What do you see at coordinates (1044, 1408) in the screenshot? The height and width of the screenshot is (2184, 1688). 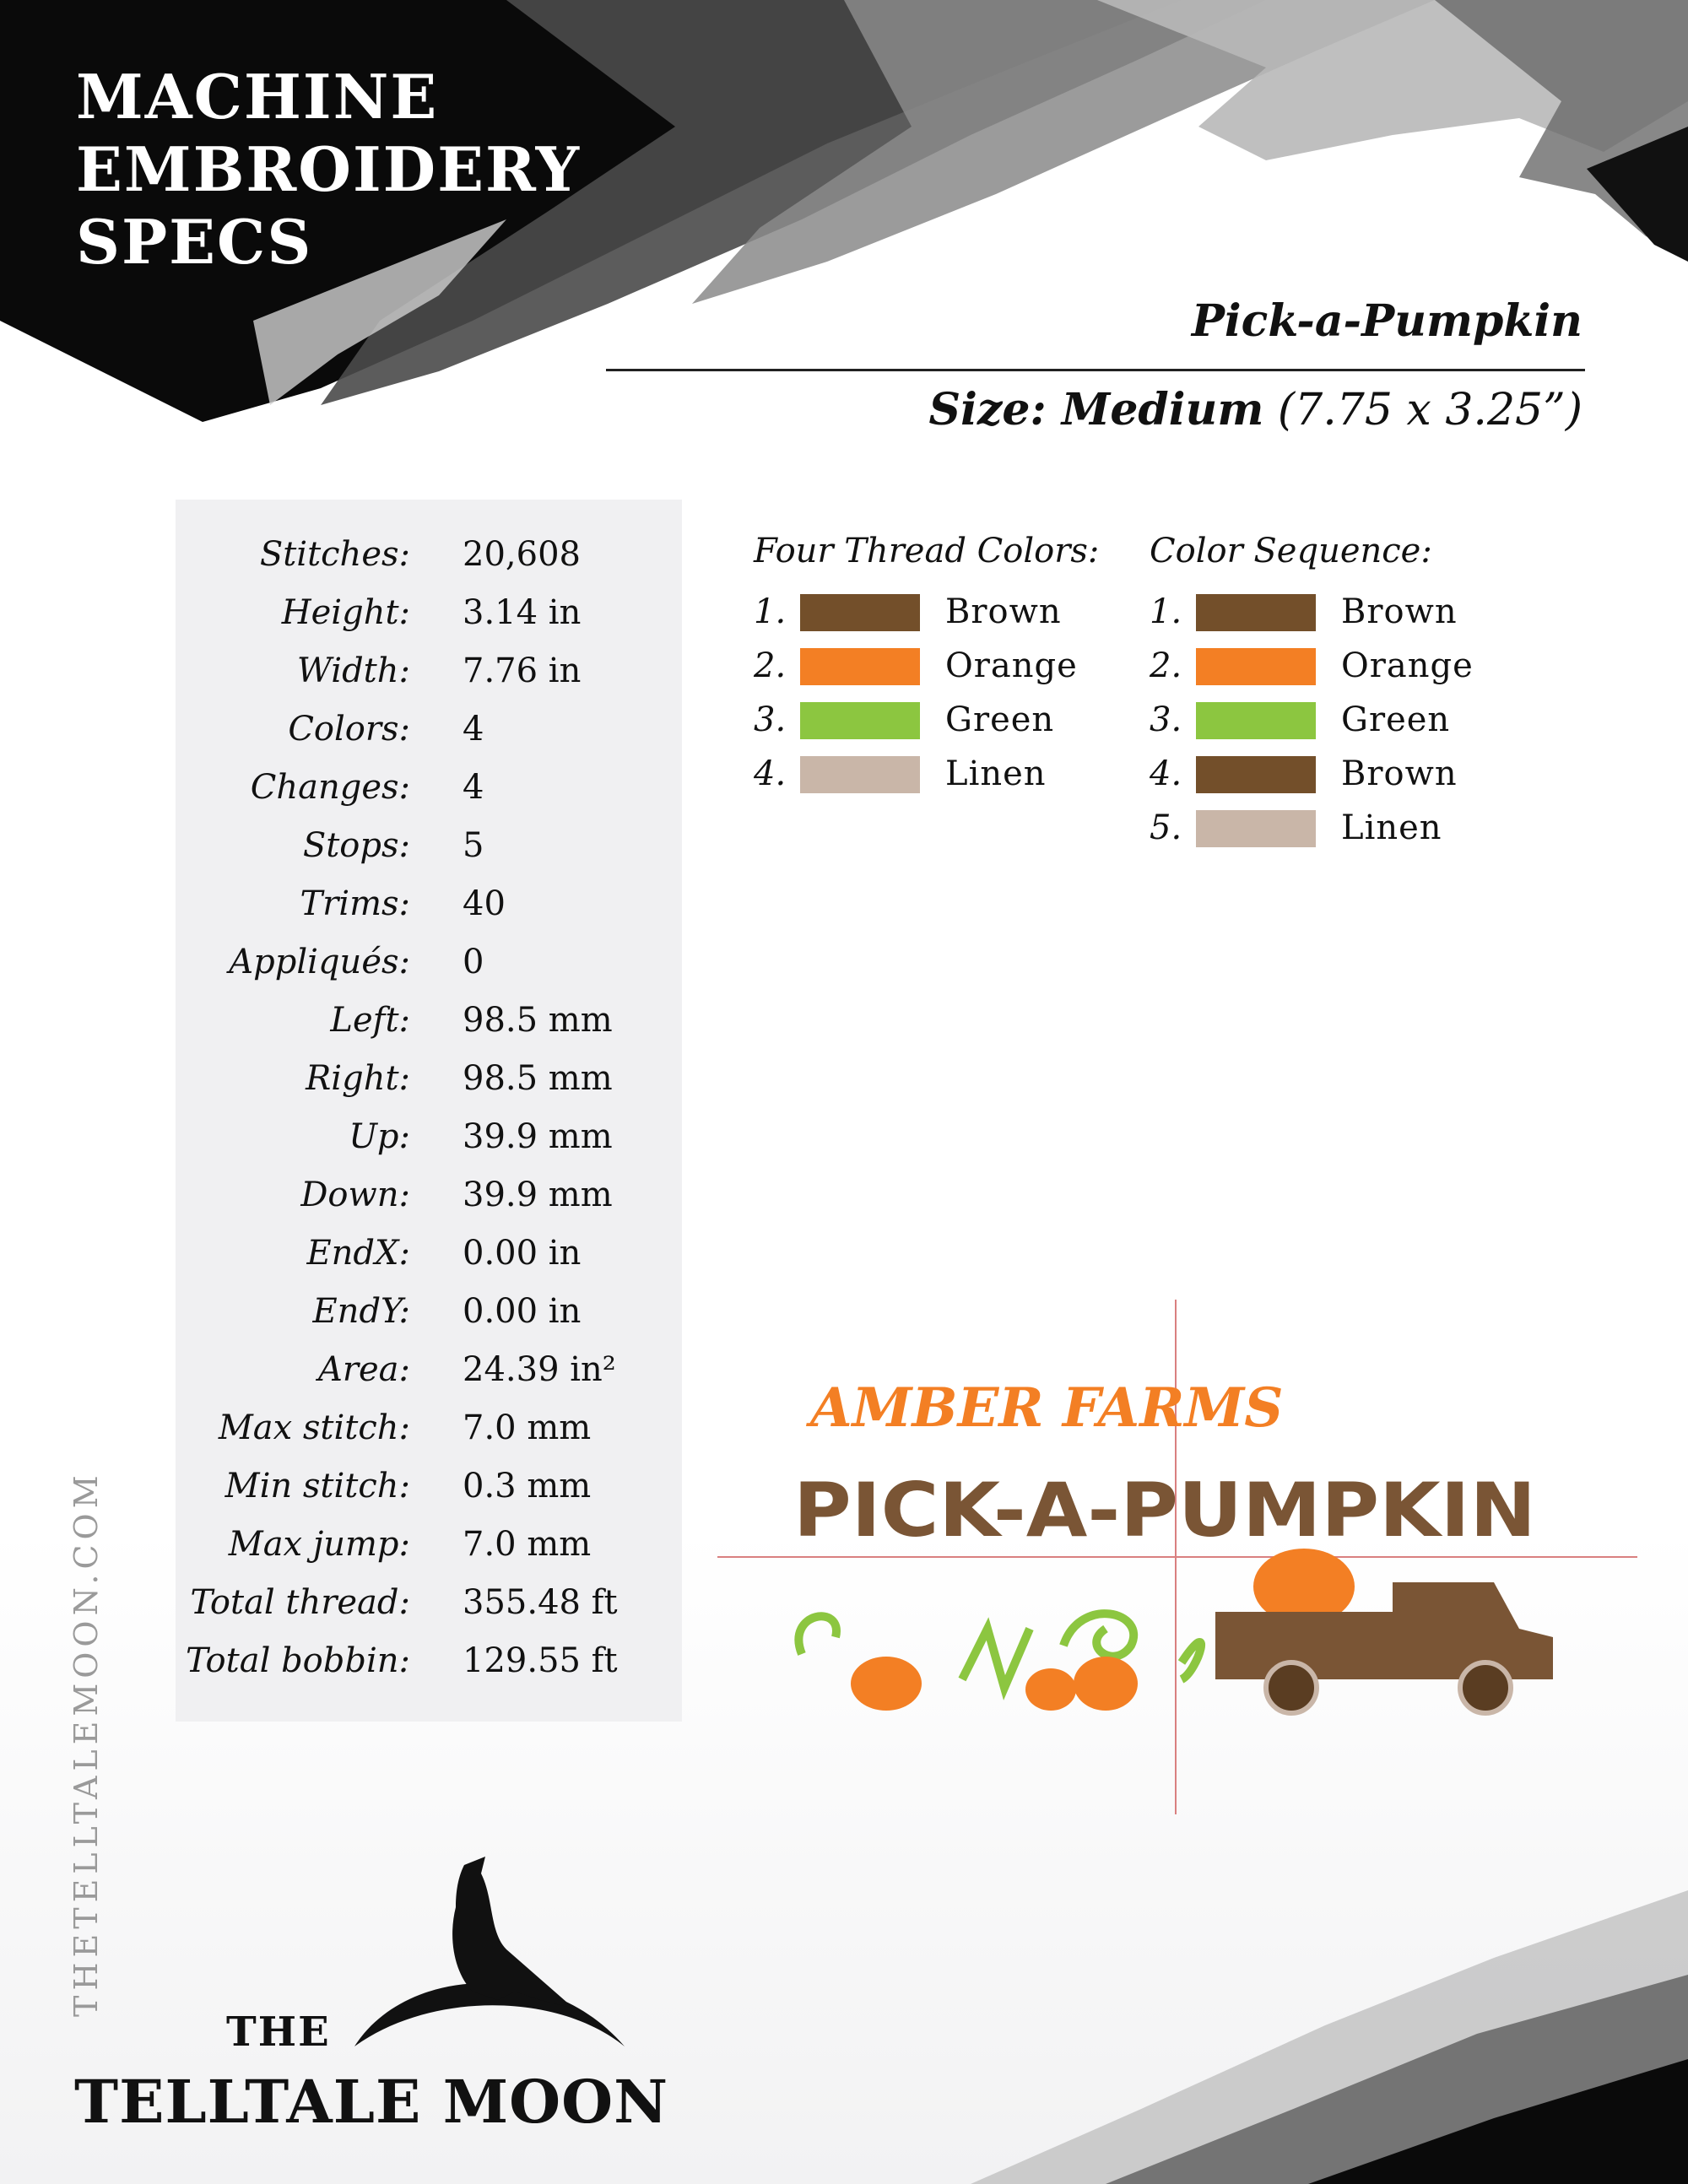 I see `design-top-text: AMBER FARMS` at bounding box center [1044, 1408].